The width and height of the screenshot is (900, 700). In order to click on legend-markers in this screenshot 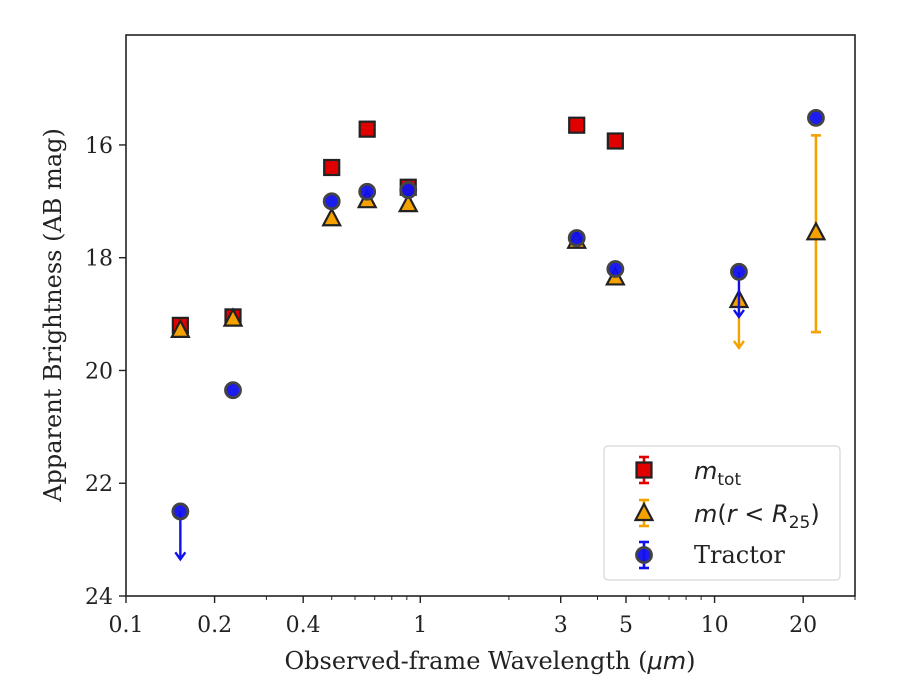, I will do `click(644, 512)`.